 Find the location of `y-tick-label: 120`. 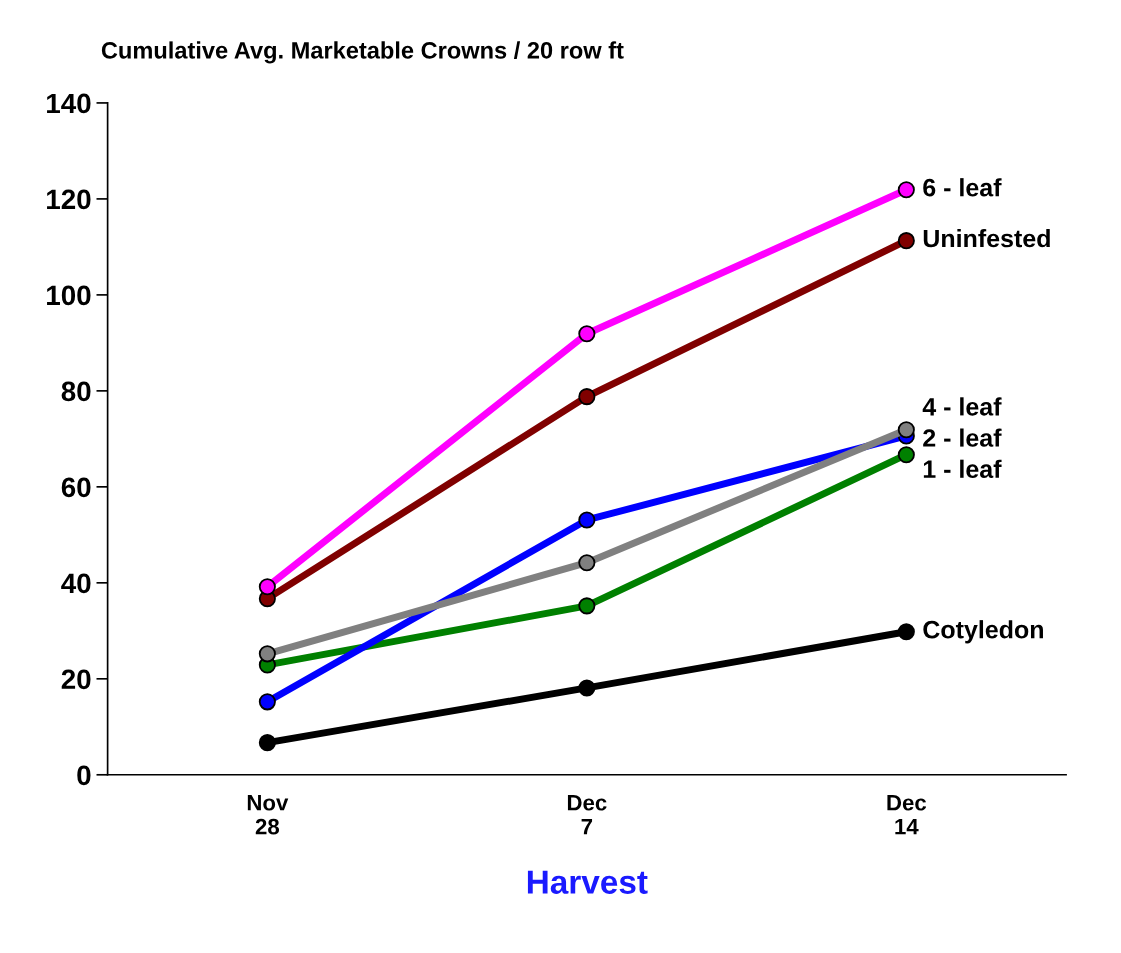

y-tick-label: 120 is located at coordinates (69, 199).